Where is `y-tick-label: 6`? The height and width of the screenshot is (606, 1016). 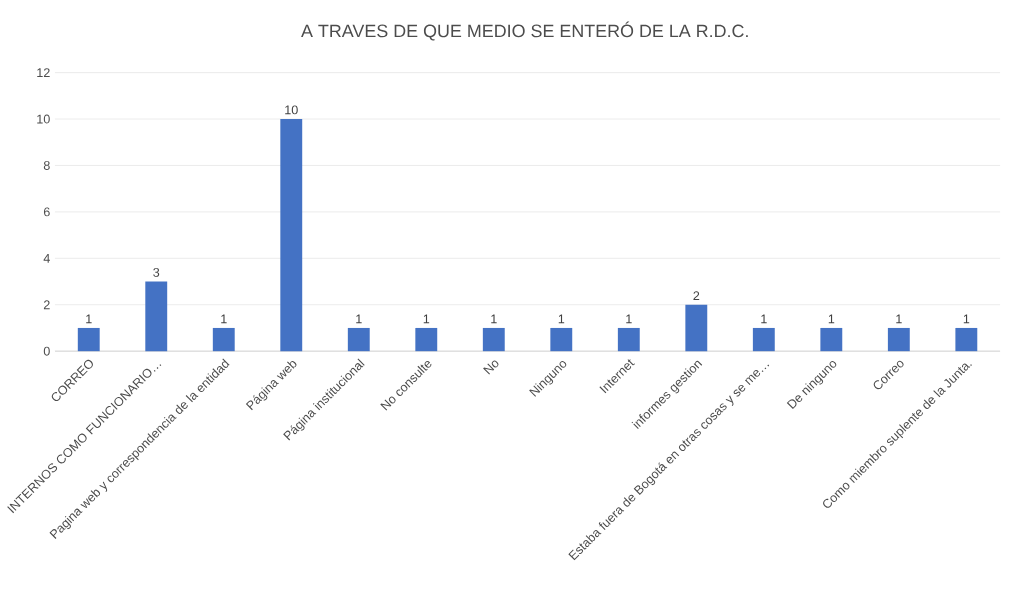
y-tick-label: 6 is located at coordinates (46, 212).